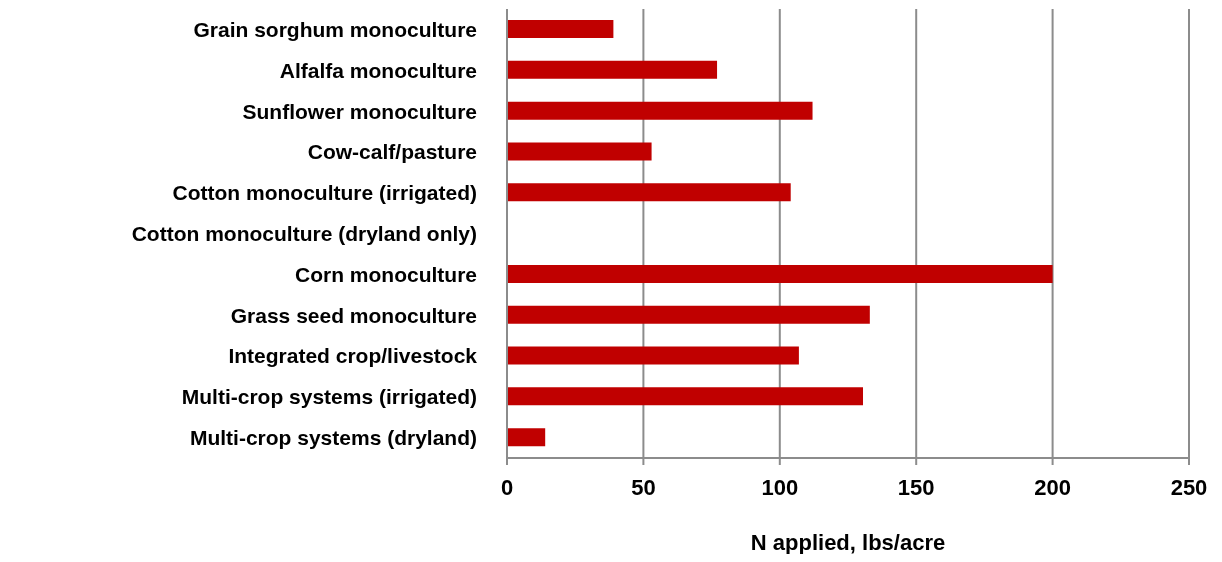  Describe the element at coordinates (333, 438) in the screenshot. I see `y-tick-label: Multi-crop systems (dryland)` at that location.